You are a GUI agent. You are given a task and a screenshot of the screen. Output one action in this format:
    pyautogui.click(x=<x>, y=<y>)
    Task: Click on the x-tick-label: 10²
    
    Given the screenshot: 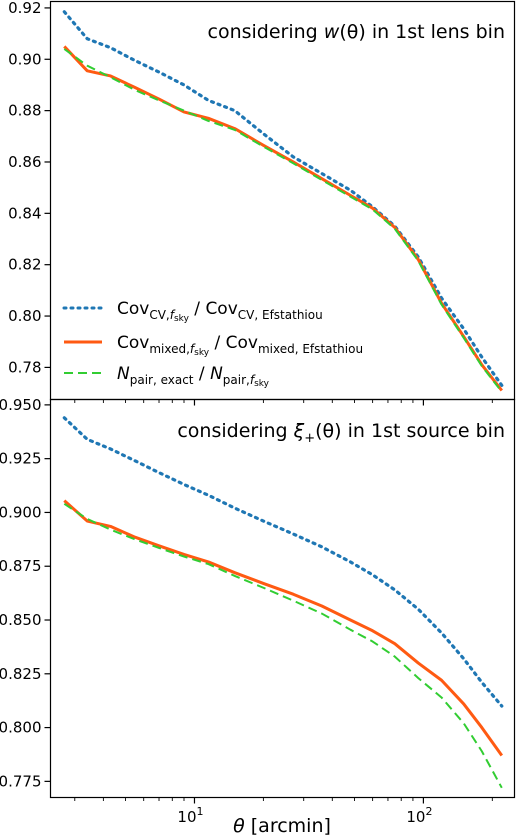 What is the action you would take?
    pyautogui.click(x=419, y=815)
    